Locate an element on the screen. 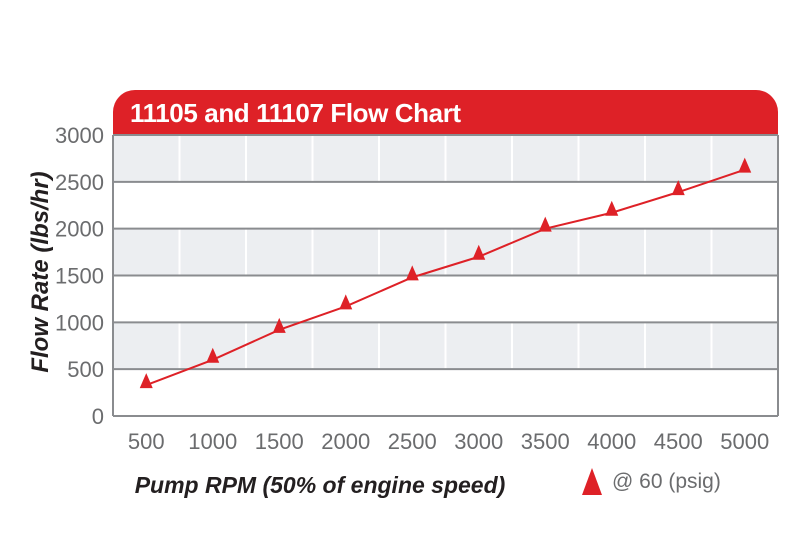 Image resolution: width=800 pixels, height=554 pixels. x-axis-title: Pump RPM (50% of engine speed) is located at coordinates (320, 485).